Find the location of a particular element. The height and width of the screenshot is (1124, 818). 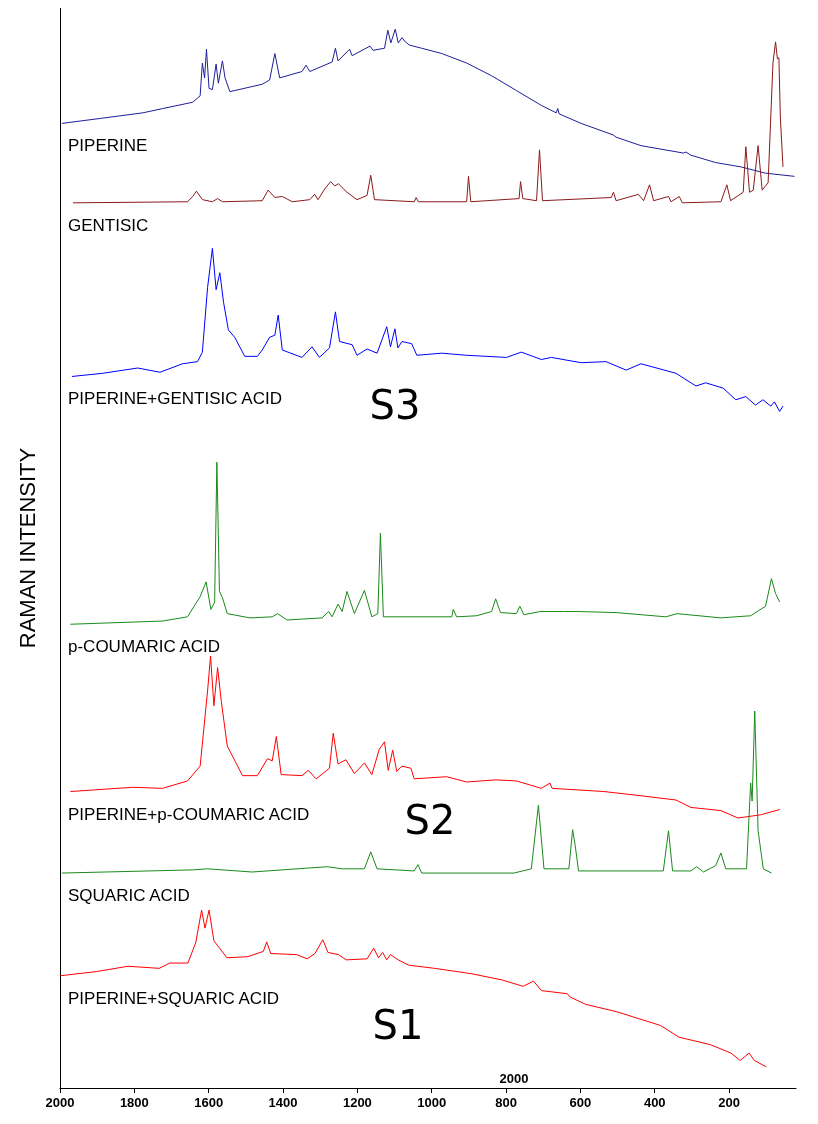

x-tick-label: 1800 is located at coordinates (134, 1102).